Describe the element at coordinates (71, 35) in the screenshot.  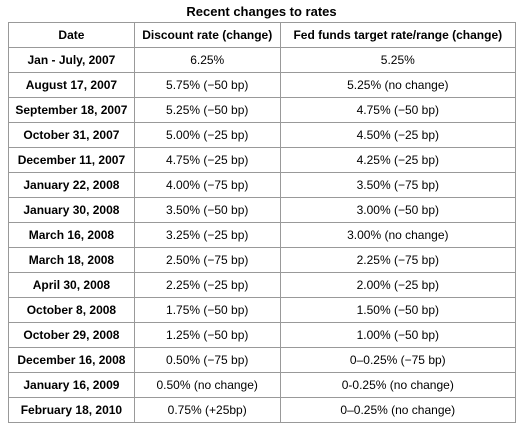
I see `header-date: Date` at that location.